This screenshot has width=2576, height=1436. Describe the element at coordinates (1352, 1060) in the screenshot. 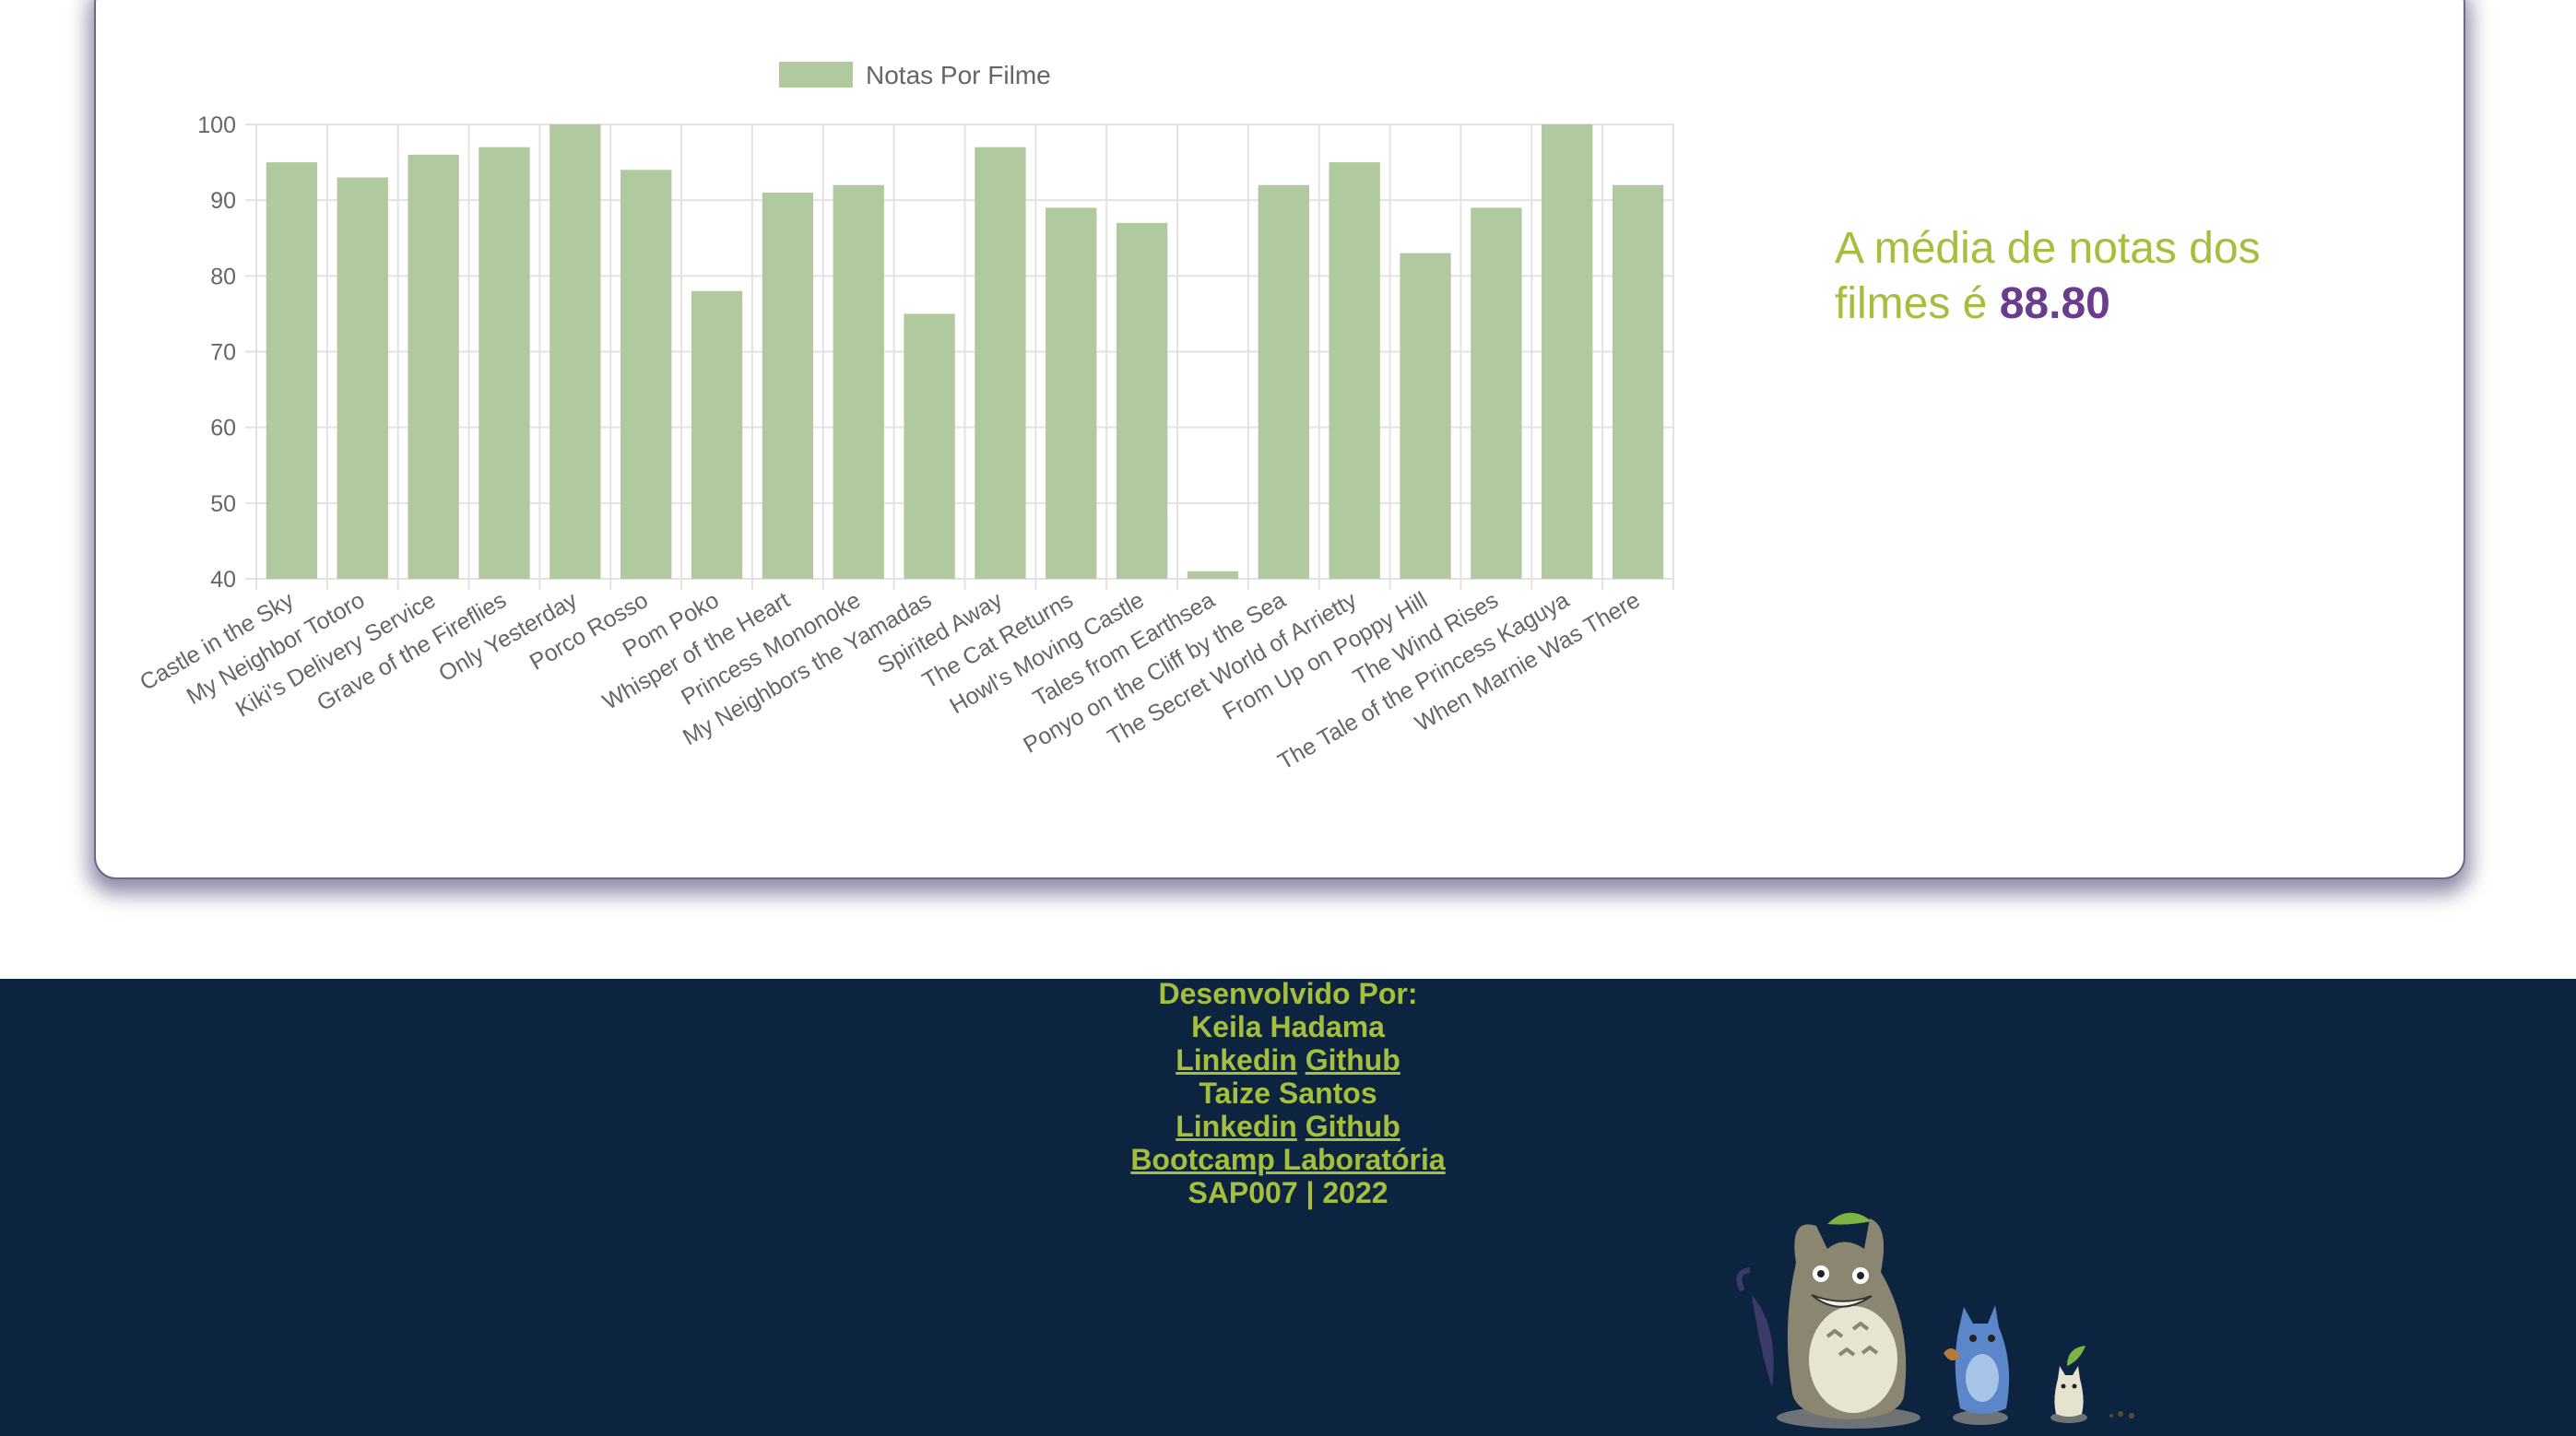

I see `developer-1-github-link: Github` at that location.